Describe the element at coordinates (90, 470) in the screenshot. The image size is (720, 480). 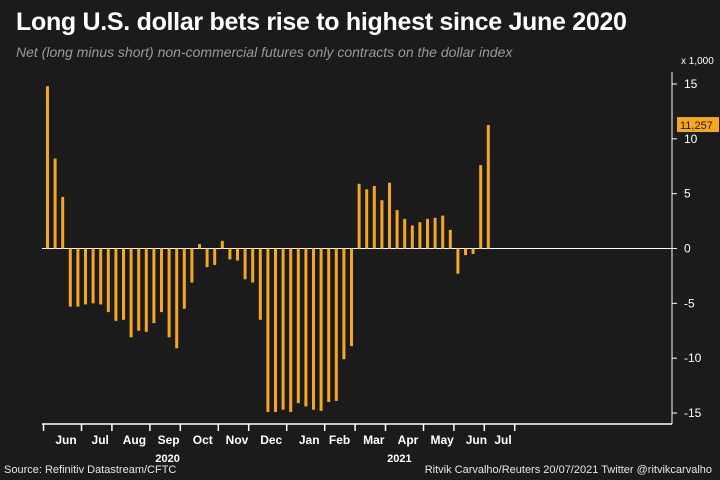
I see `source-note: Source: Refinitiv Datastream/CFTC` at that location.